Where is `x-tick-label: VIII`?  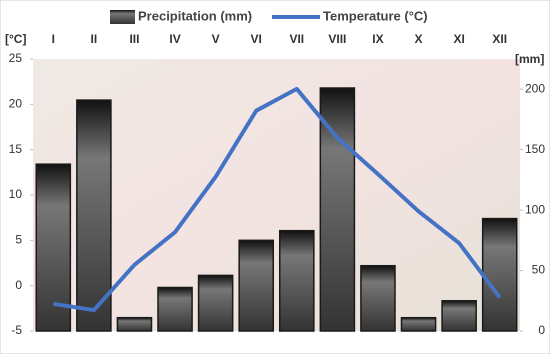 x-tick-label: VIII is located at coordinates (337, 39).